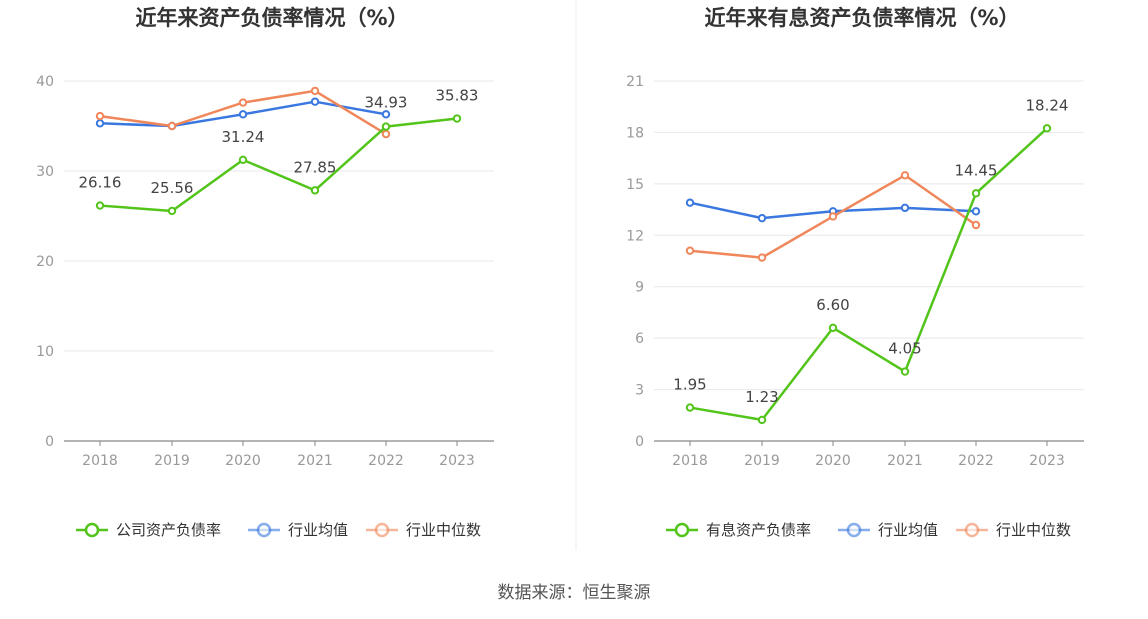 This screenshot has width=1148, height=619. What do you see at coordinates (635, 236) in the screenshot?
I see `y-tick-label: 12` at bounding box center [635, 236].